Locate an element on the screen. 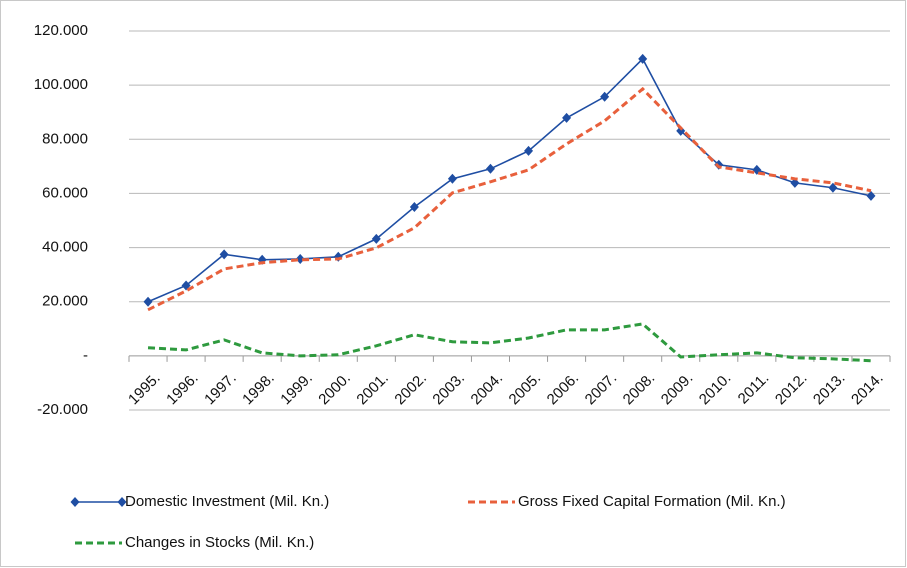 Image resolution: width=907 pixels, height=568 pixels. legend-label: Domestic Investment (Mil. Kn.) is located at coordinates (227, 501).